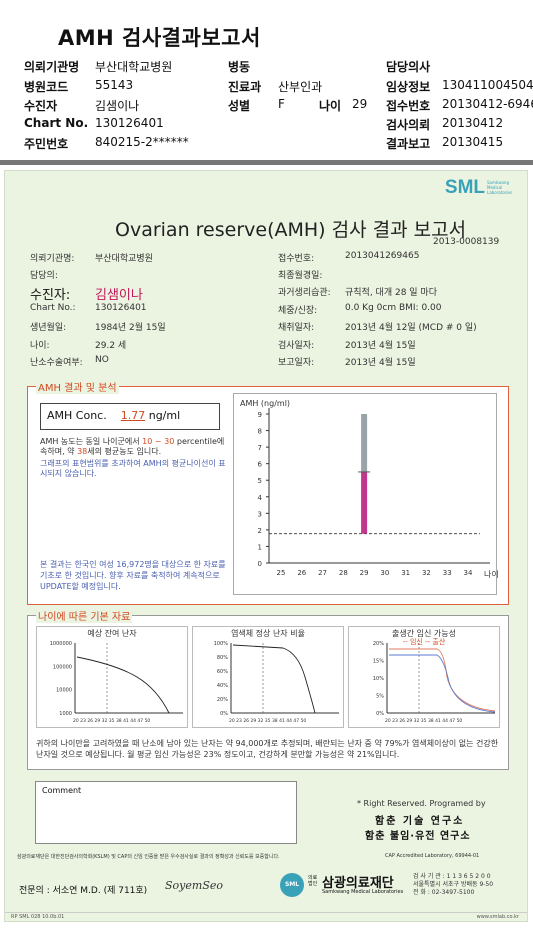 This screenshot has width=533, height=929. What do you see at coordinates (260, 465) in the screenshot?
I see `y-tick-label: 6` at bounding box center [260, 465].